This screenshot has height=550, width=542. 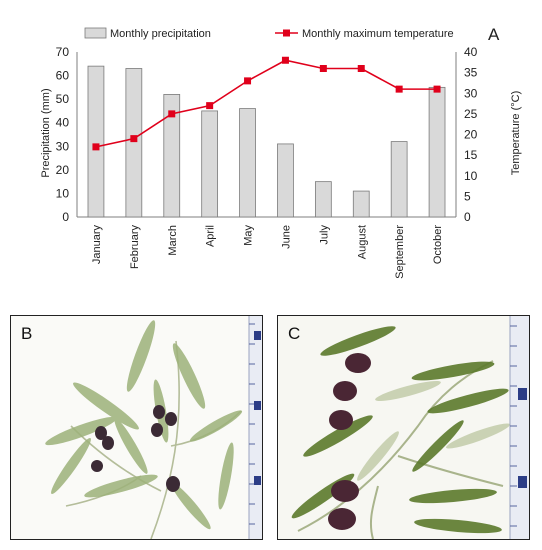 I want to click on y-axis-left-label: Precipitation (mm), so click(x=46, y=132).